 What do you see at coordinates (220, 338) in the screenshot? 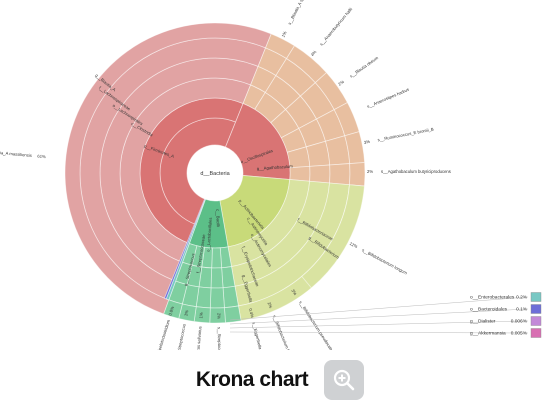
I see `leaf-strep-thermophilus-label: s__Streptococcus thermophilus` at bounding box center [220, 338].